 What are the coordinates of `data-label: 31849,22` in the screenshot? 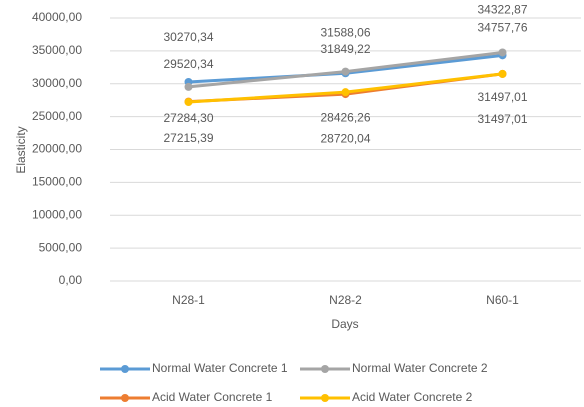 It's located at (345, 49).